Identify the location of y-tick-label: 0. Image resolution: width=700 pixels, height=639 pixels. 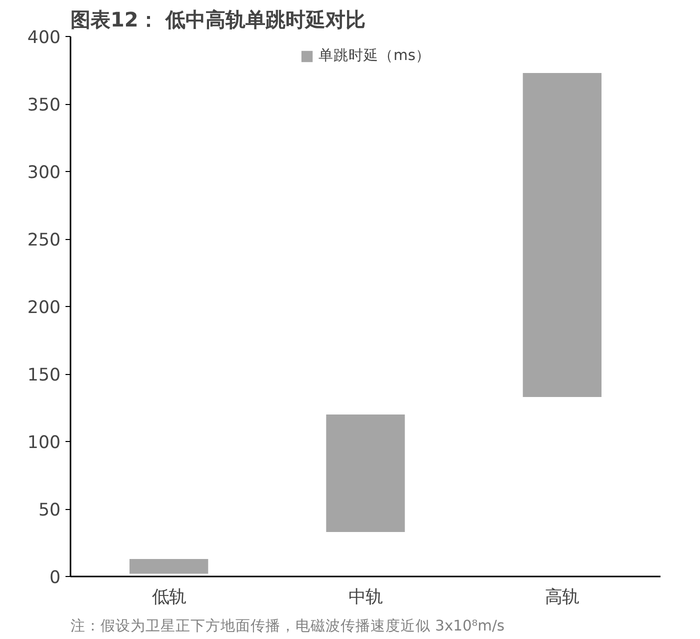
(55, 578).